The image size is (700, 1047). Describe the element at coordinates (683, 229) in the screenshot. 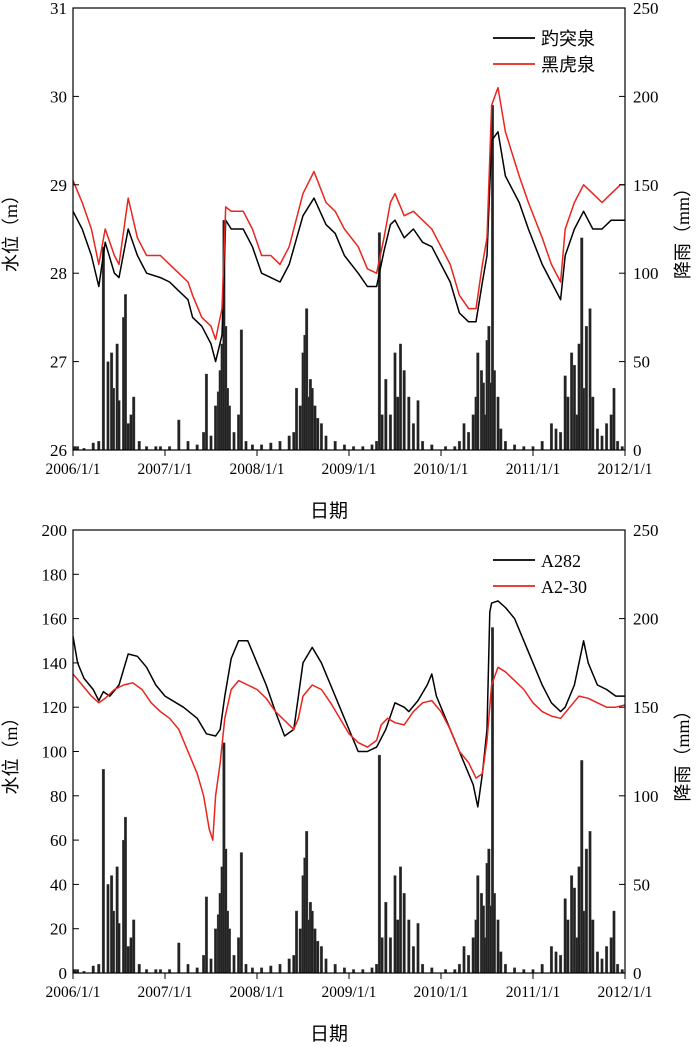

I see `right-axis-label: 降雨（mm）` at that location.